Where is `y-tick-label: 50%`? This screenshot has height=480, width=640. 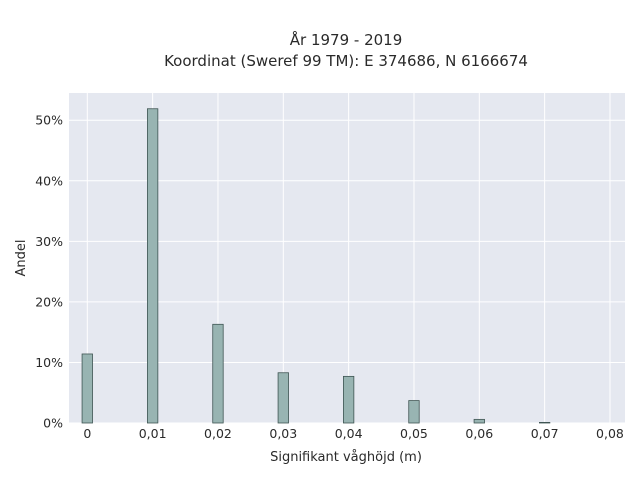
y-tick-label: 50% is located at coordinates (49, 120).